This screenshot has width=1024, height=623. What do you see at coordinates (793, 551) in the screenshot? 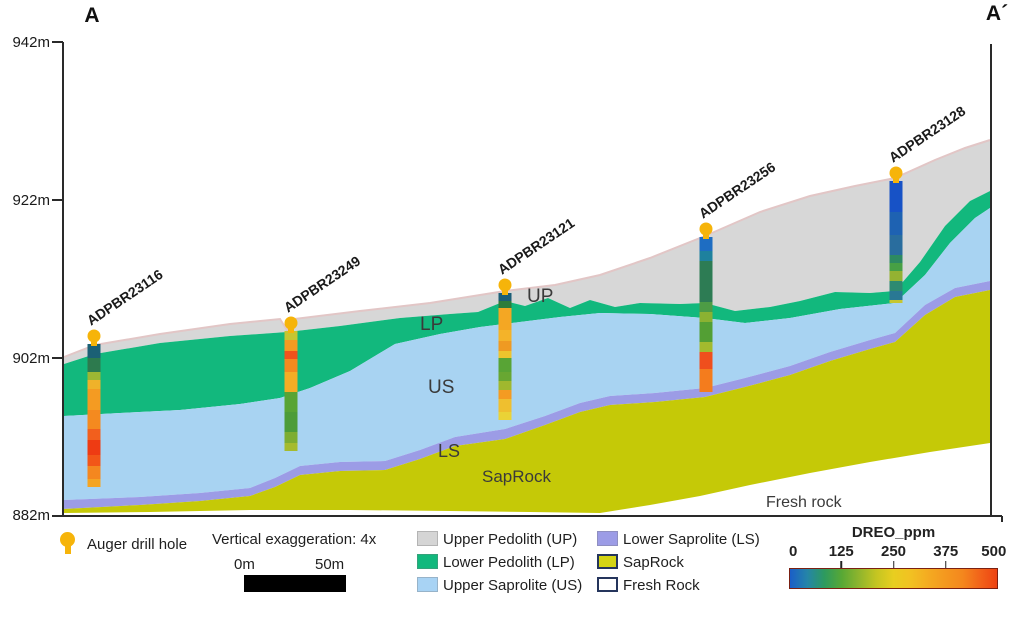
I see `colorbar-tick-0: 0` at bounding box center [793, 551].